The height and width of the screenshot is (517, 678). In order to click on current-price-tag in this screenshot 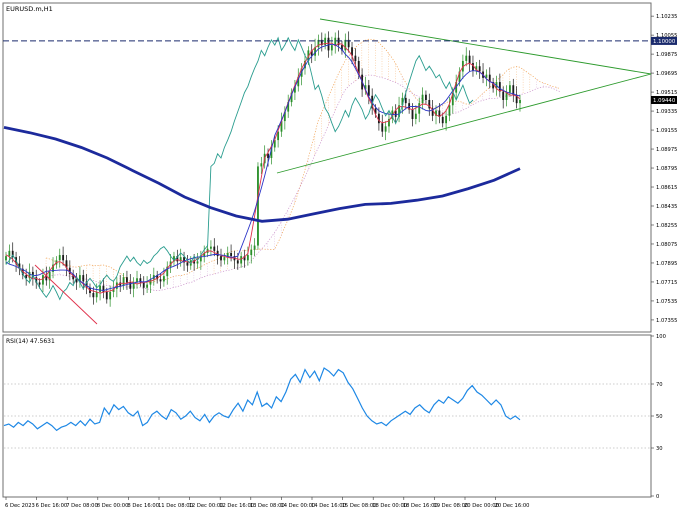, I will do `click(664, 99)`.